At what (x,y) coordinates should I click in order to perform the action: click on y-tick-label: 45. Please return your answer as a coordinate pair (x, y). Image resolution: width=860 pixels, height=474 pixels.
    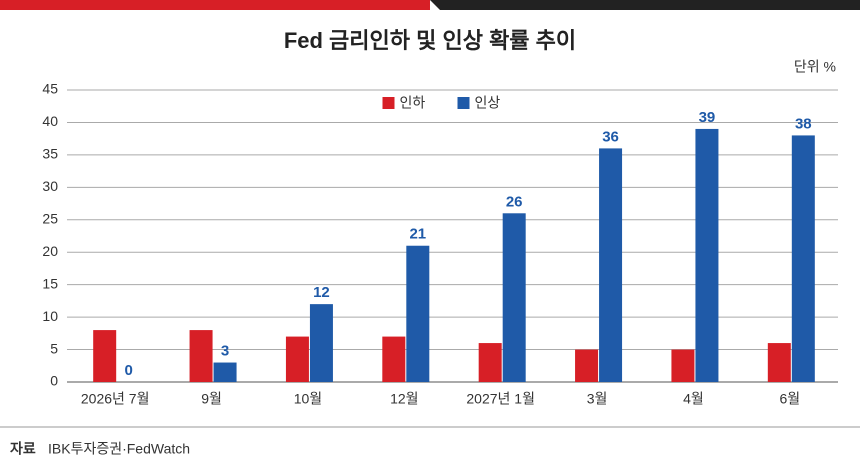
    Looking at the image, I should click on (50, 89).